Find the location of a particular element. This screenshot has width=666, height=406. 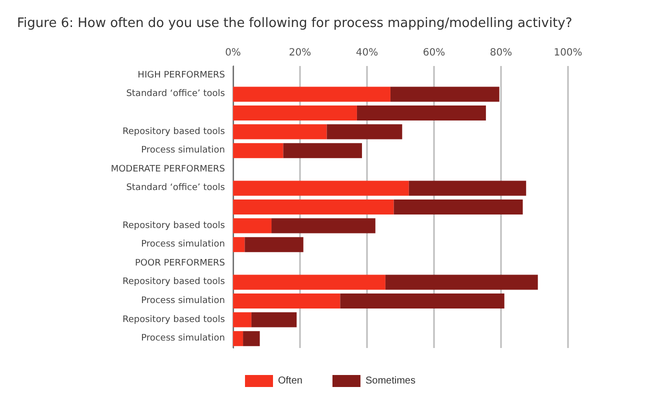

y-tick-label: HIGH PERFORMERS is located at coordinates (182, 75).